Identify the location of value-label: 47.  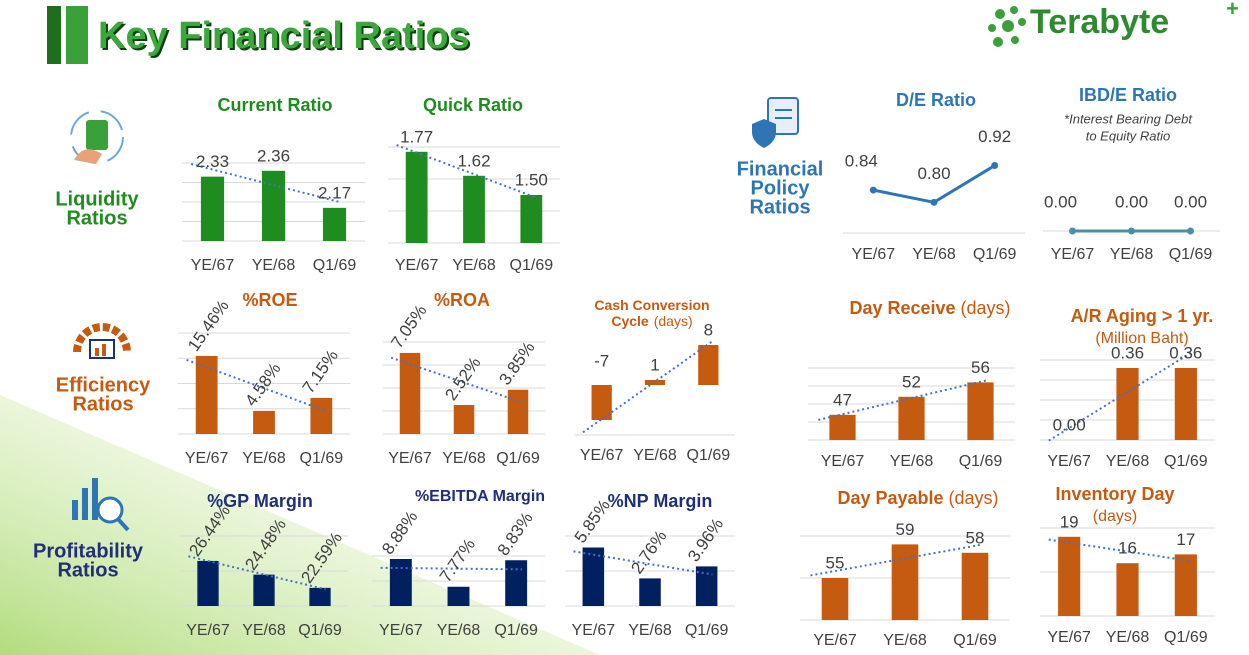
(842, 399).